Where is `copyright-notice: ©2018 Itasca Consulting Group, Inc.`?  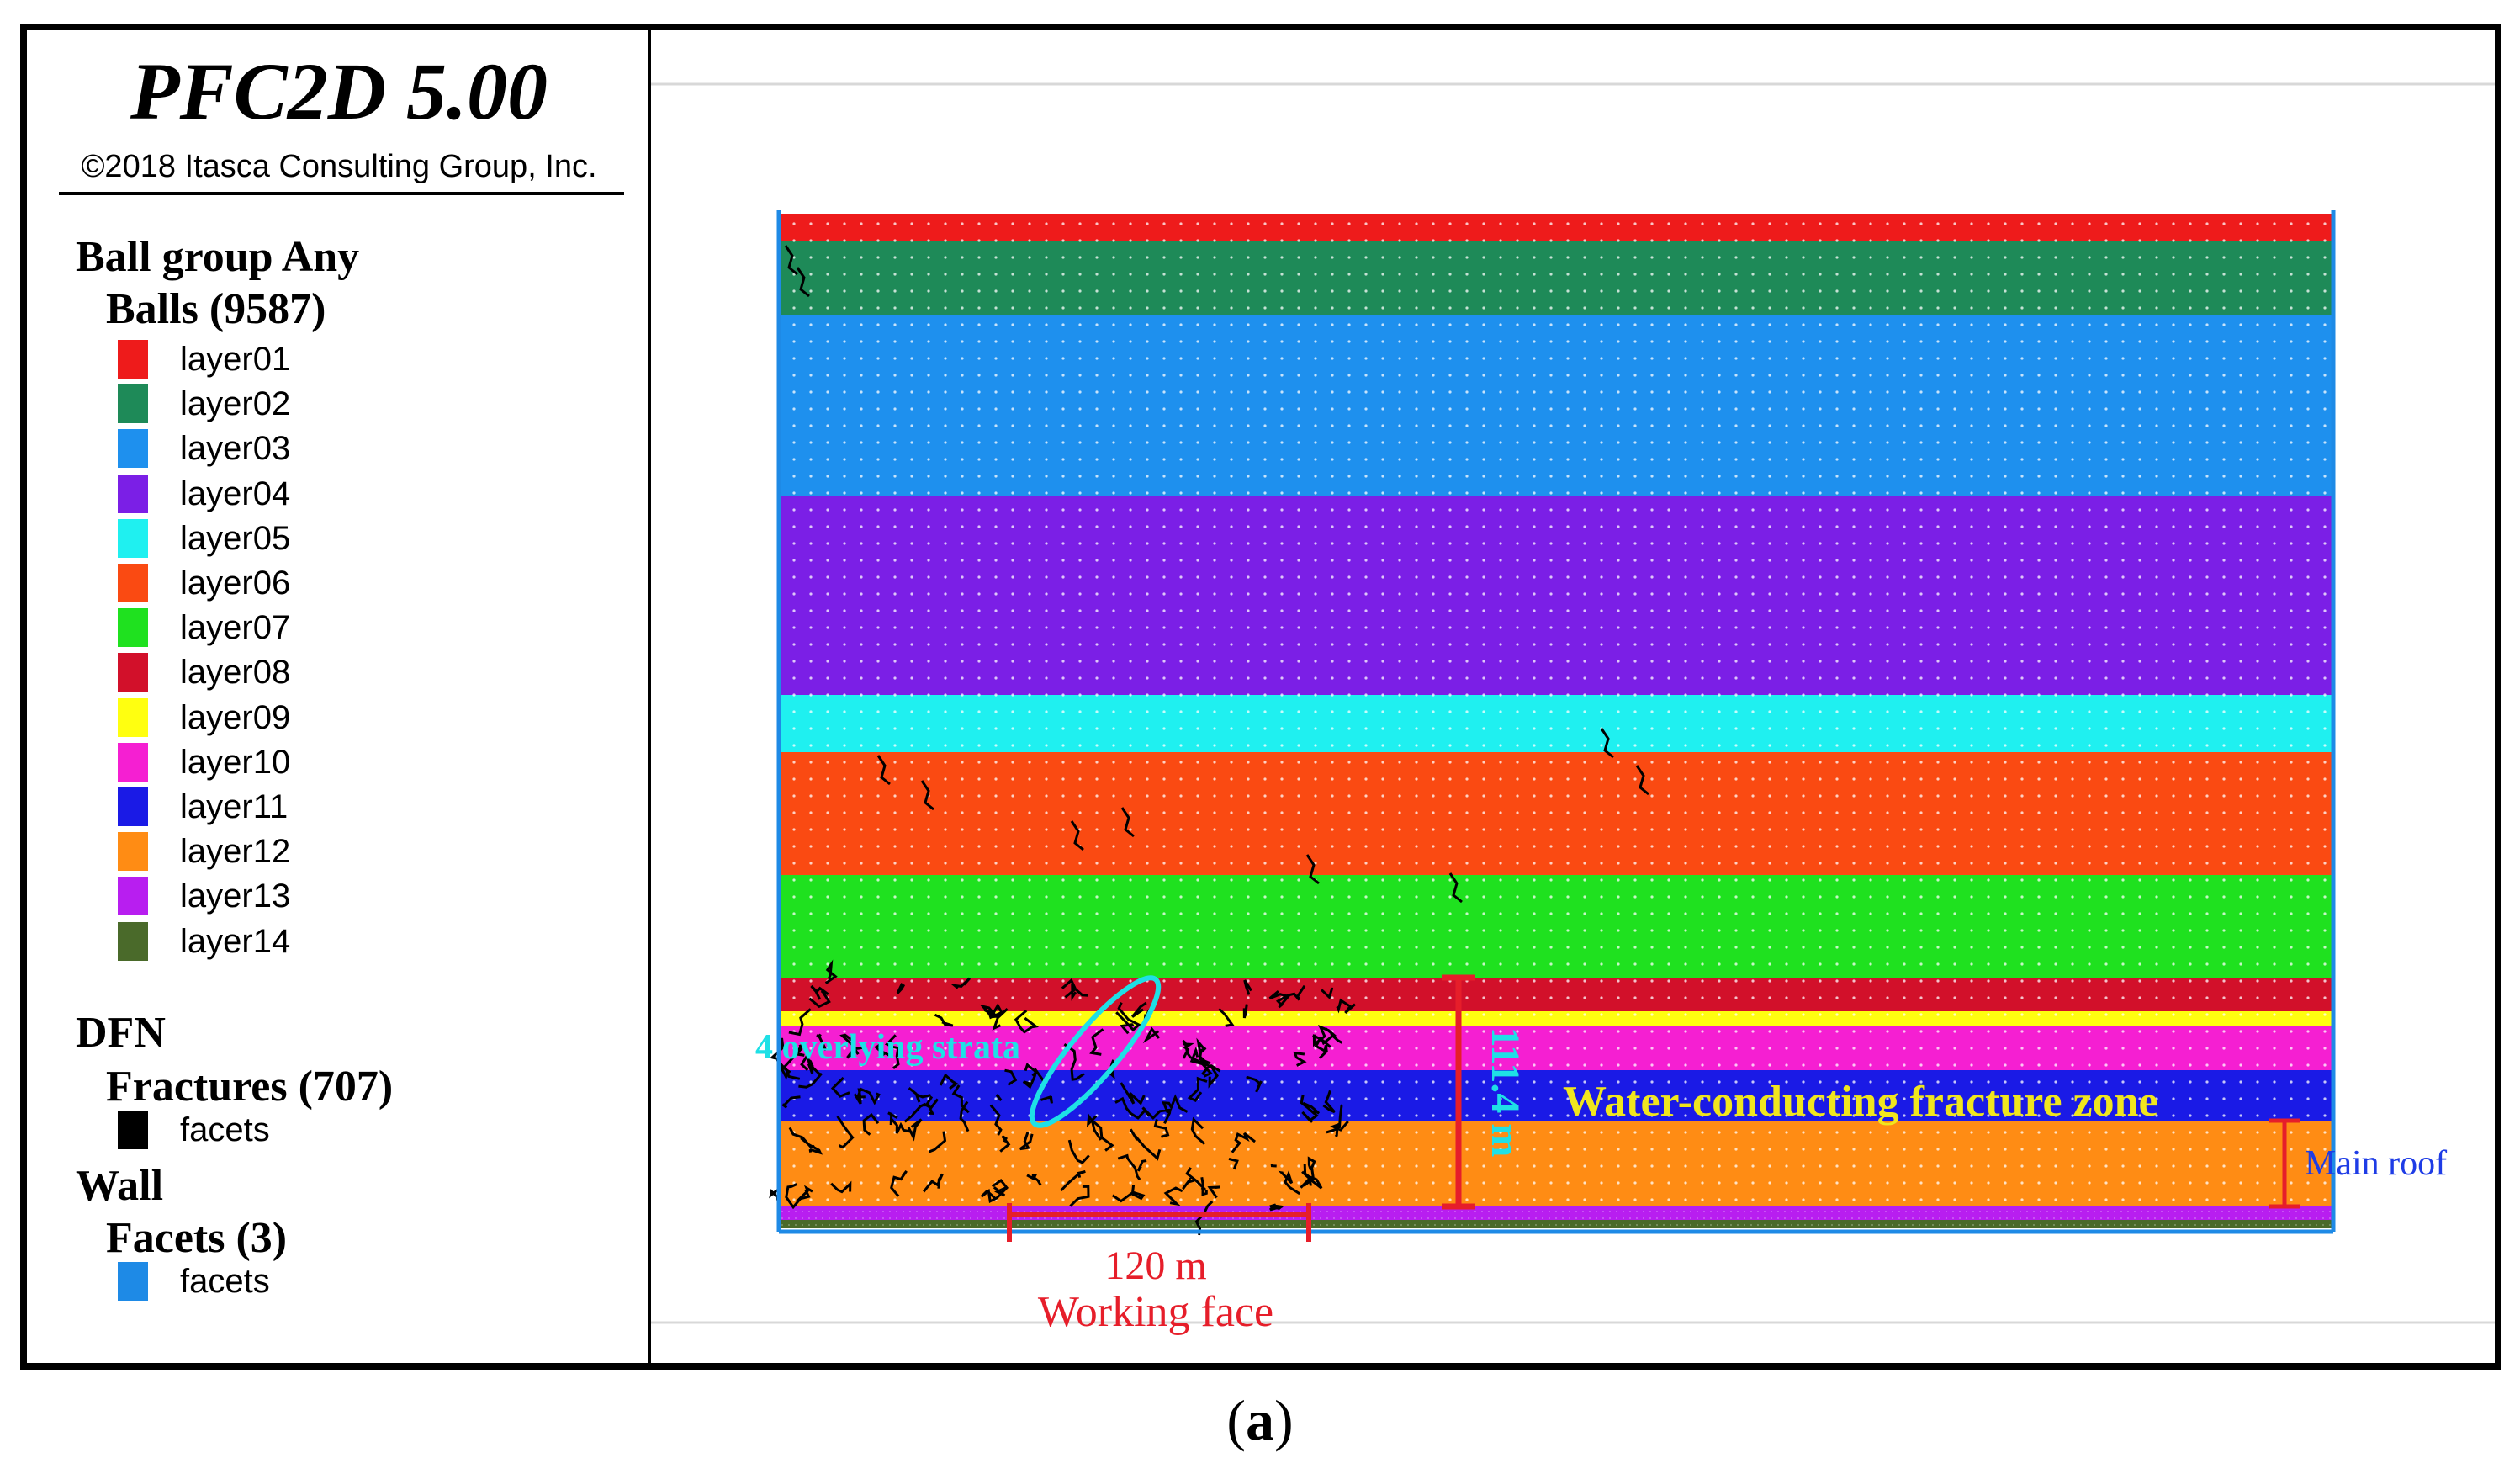 copyright-notice: ©2018 Itasca Consulting Group, Inc. is located at coordinates (339, 166).